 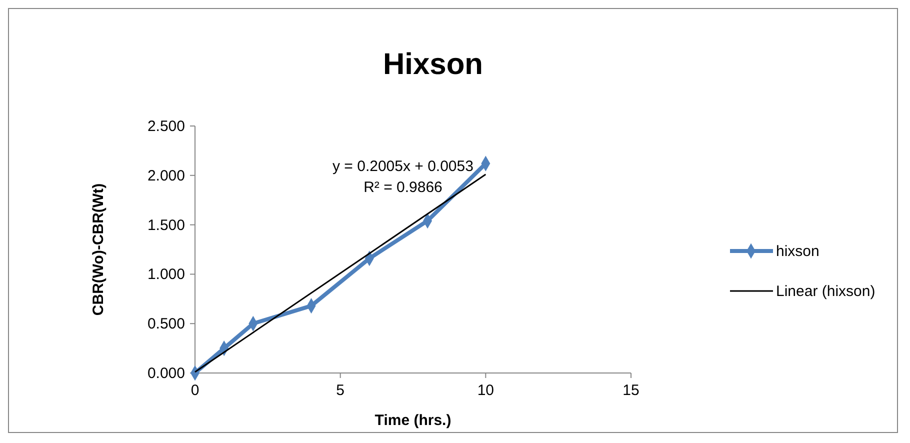 What do you see at coordinates (166, 175) in the screenshot?
I see `y-tick-label: 2.000` at bounding box center [166, 175].